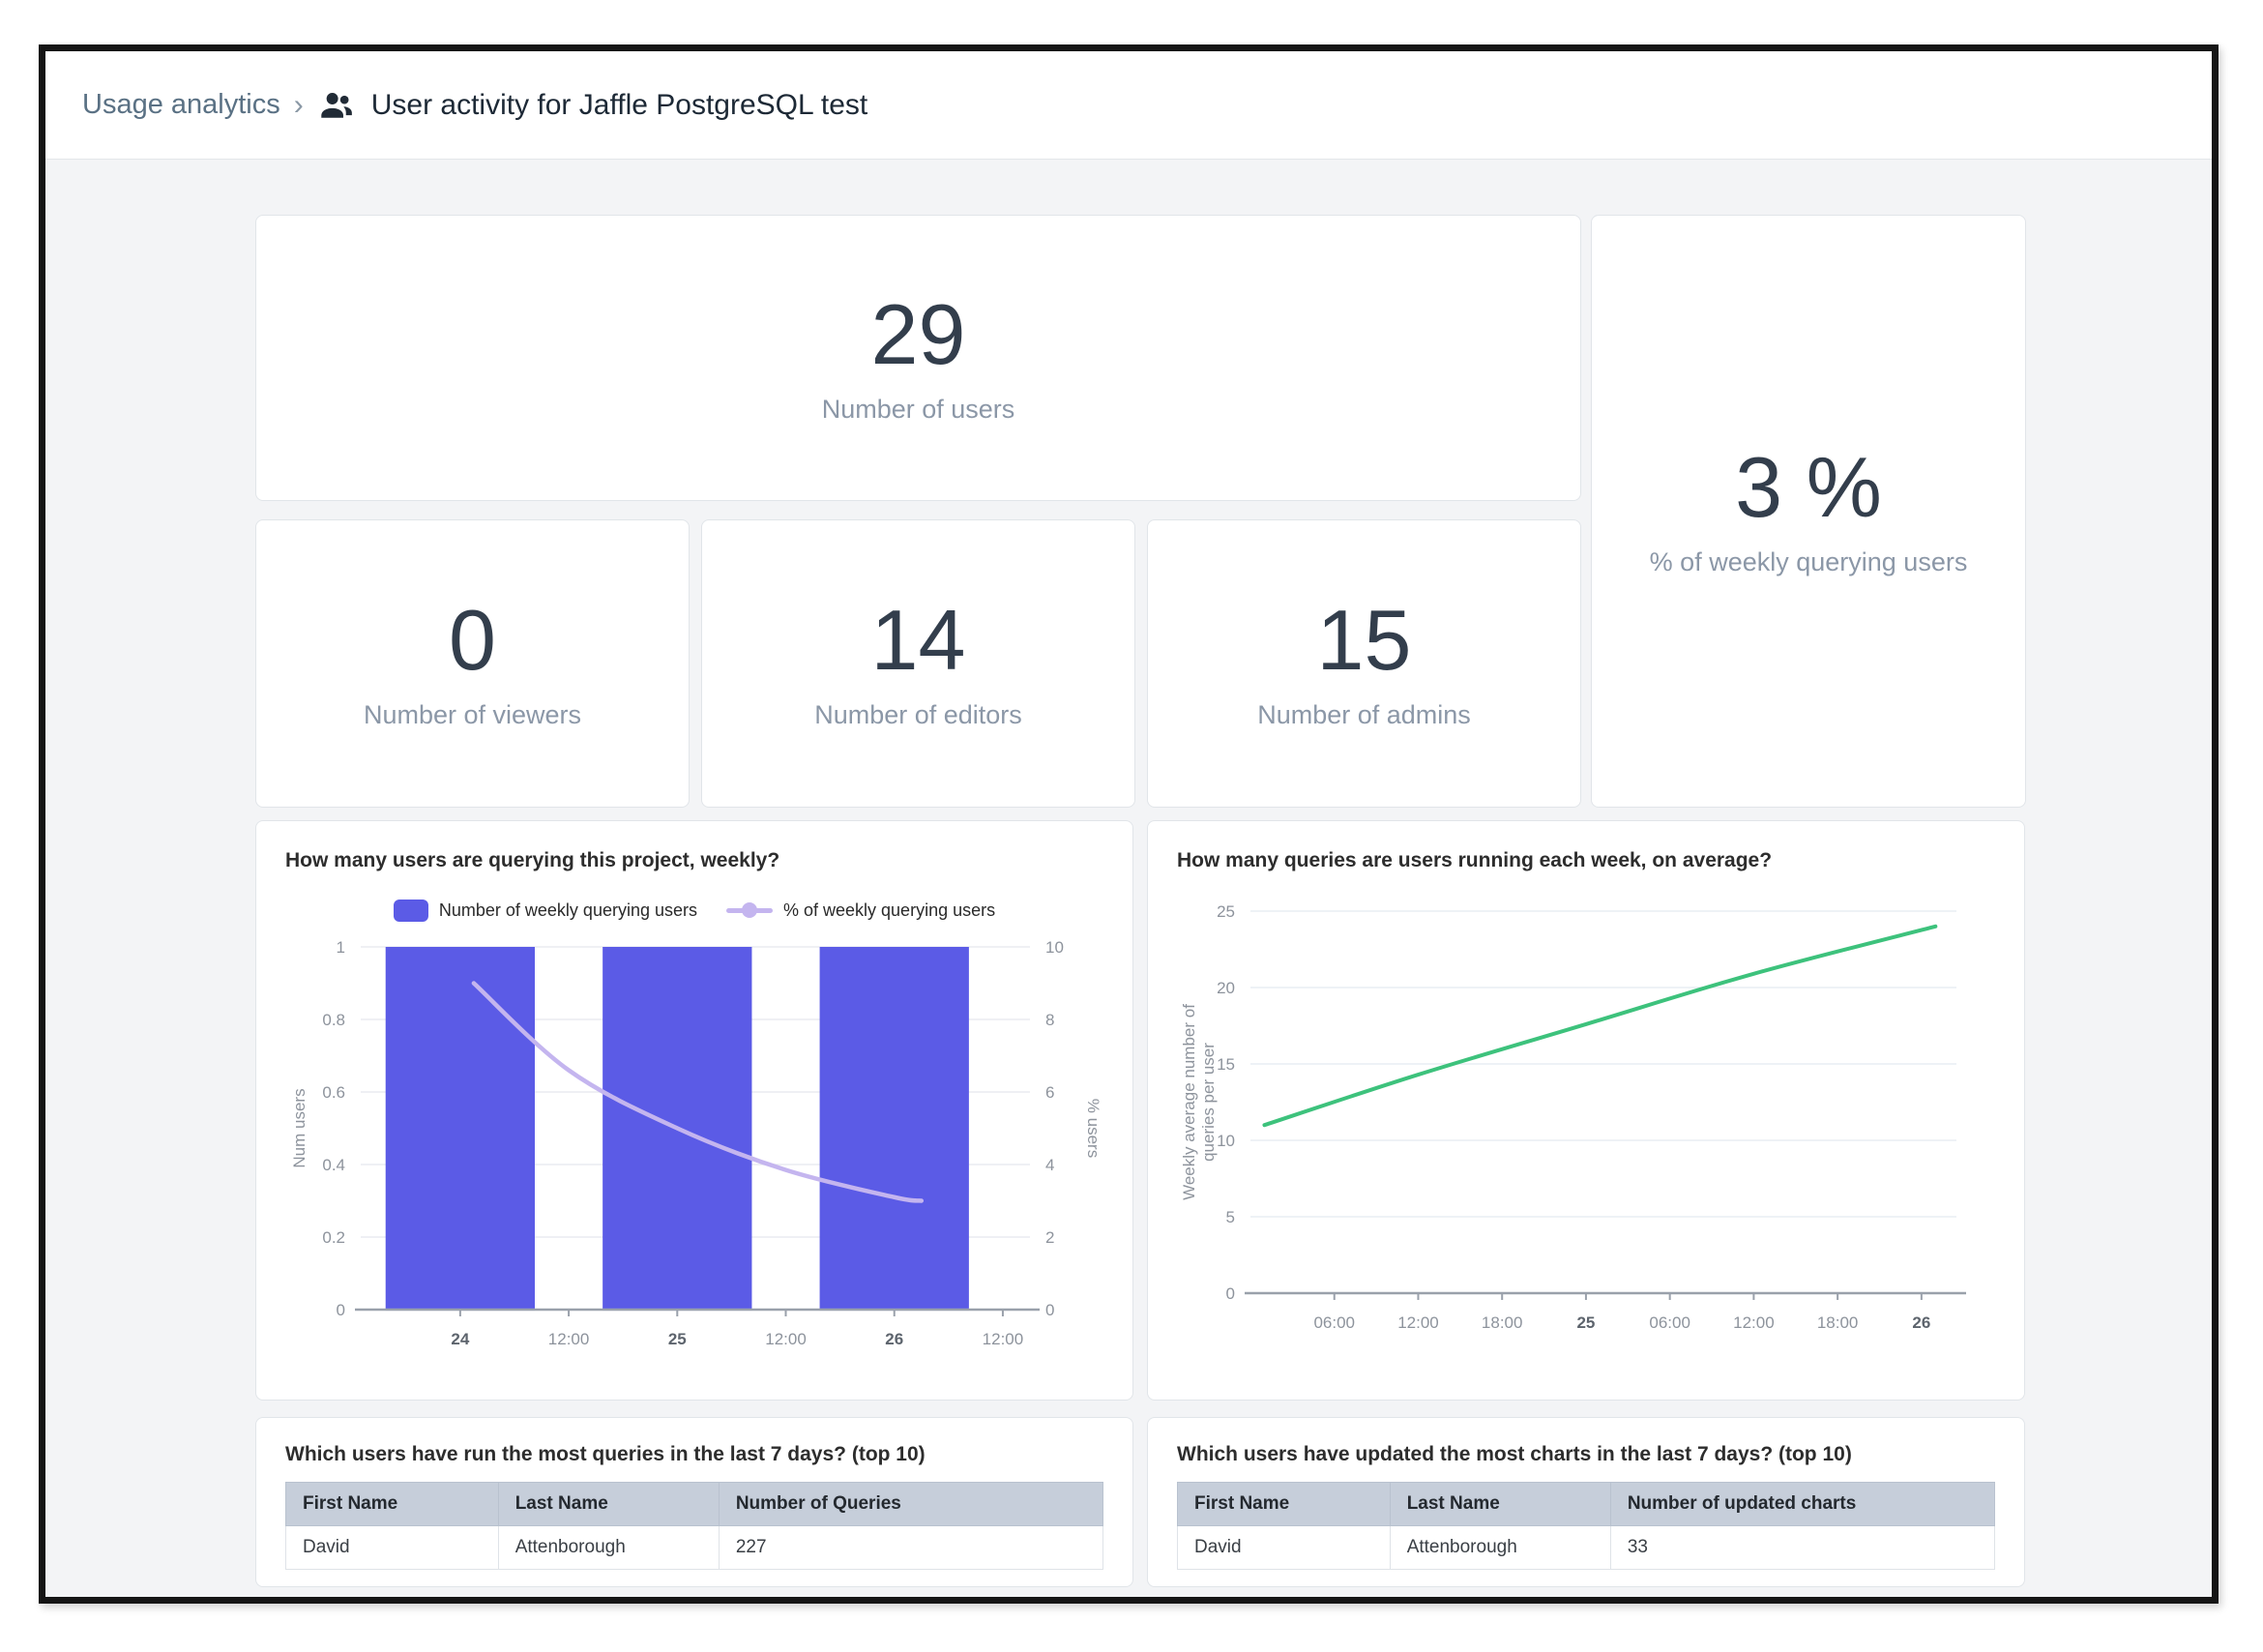 The image size is (2263, 1652). I want to click on stat-label-weekly-querying: % of weekly querying users, so click(1808, 561).